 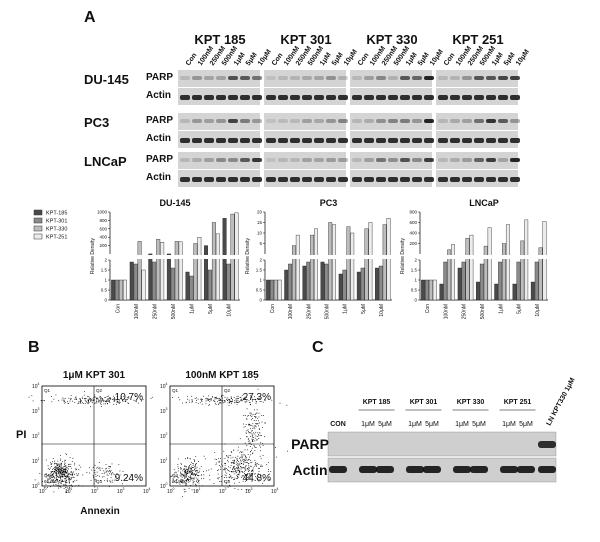 What do you see at coordinates (329, 203) in the screenshot?
I see `chart-title: PC3` at bounding box center [329, 203].